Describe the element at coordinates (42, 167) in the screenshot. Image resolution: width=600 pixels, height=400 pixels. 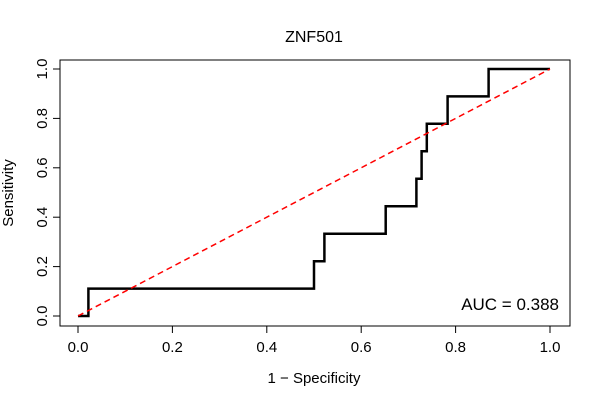
I see `y-tick-label: 0.6` at that location.